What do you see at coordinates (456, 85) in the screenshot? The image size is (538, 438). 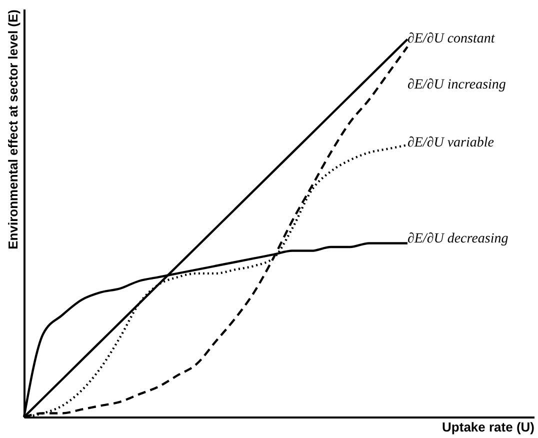 I see `series-label: ∂E/∂U increasing` at bounding box center [456, 85].